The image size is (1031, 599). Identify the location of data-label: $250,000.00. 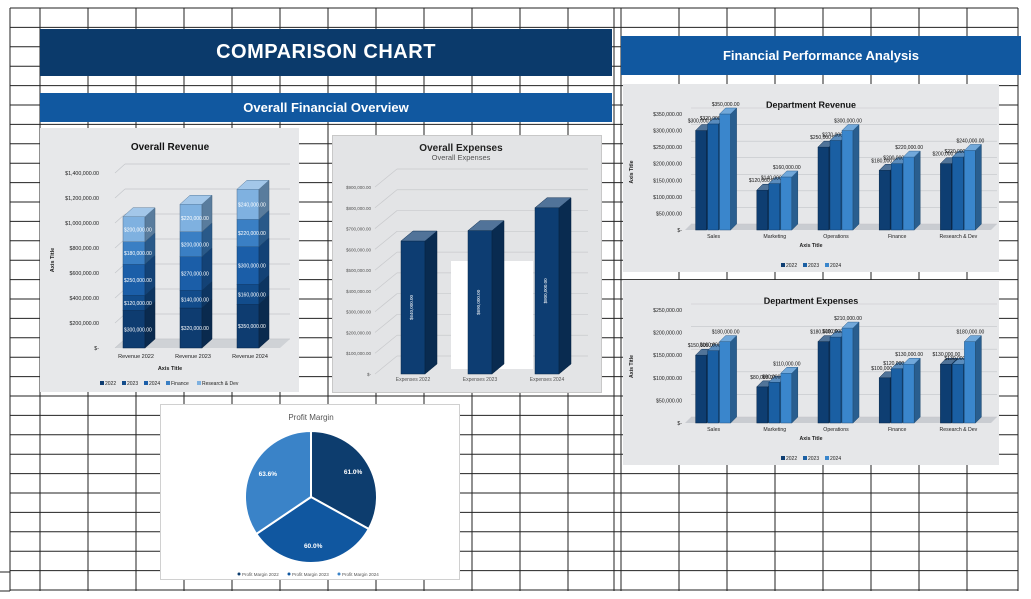
(824, 138).